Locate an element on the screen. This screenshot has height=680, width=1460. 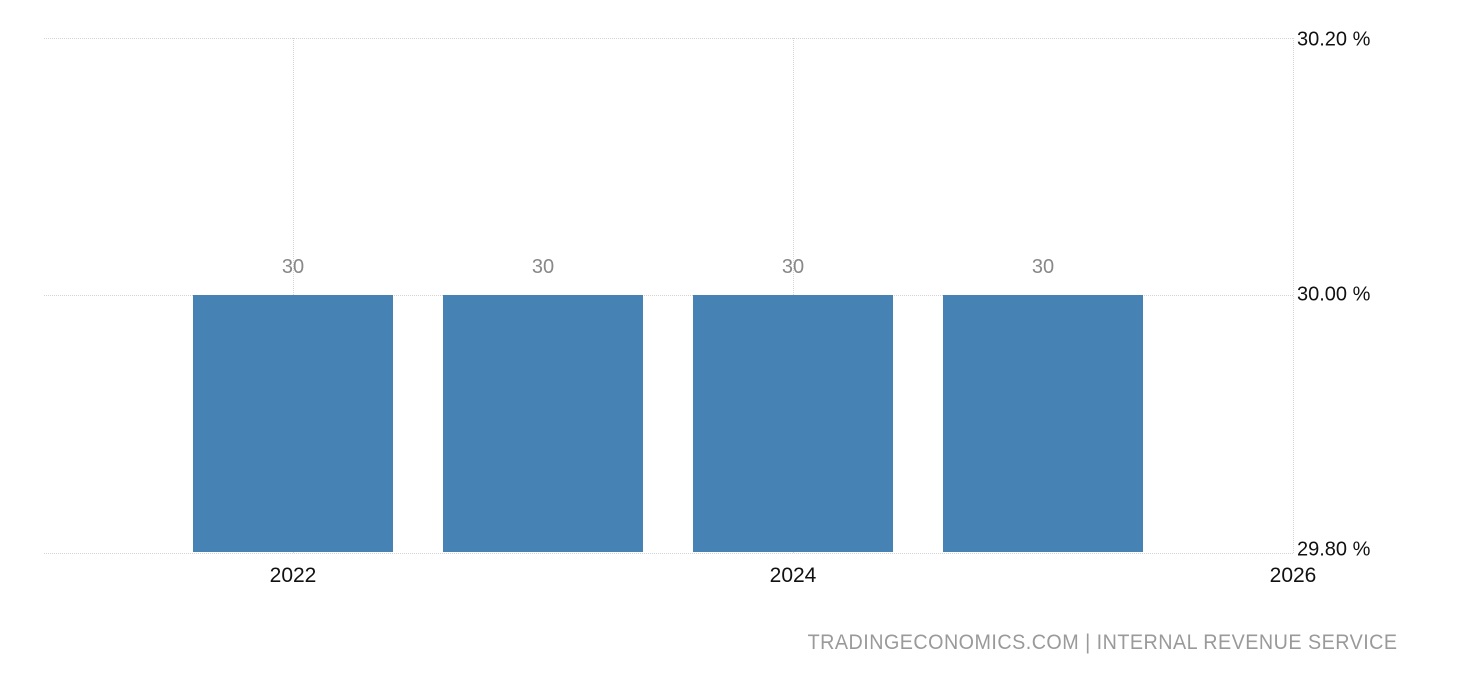
y-axis-label-top: 30.20 % is located at coordinates (1334, 39).